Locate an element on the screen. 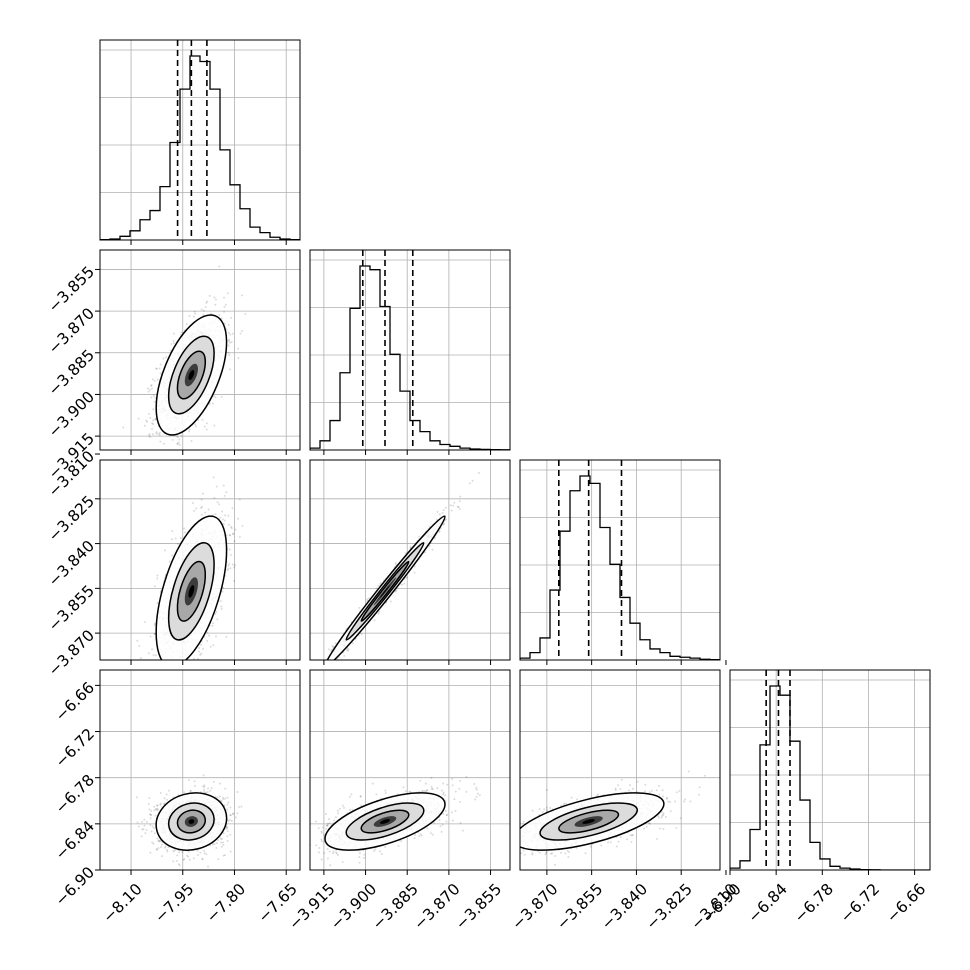 The image size is (970, 970). y-tick-label: −3.825 is located at coordinates (71, 518).